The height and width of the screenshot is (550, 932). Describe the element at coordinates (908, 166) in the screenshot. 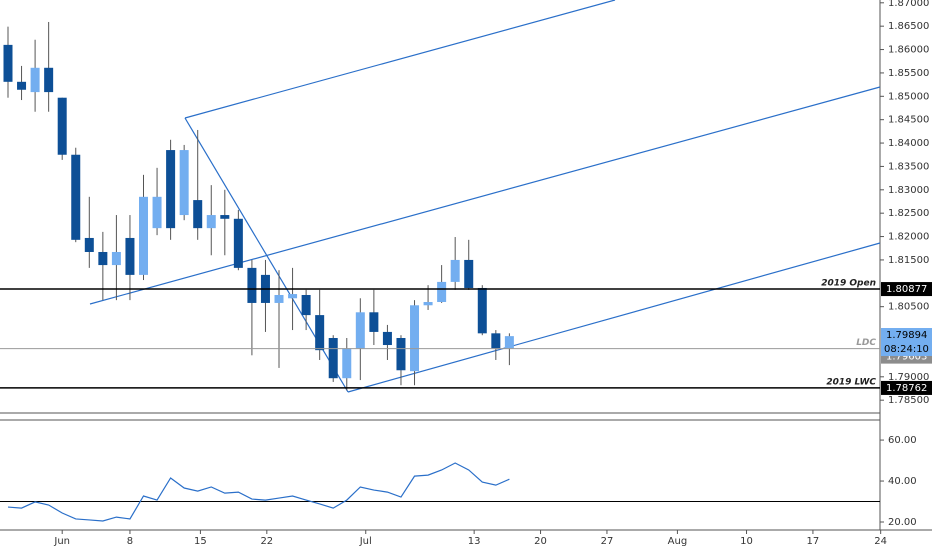

I see `y-tick-label: 1.83500` at that location.